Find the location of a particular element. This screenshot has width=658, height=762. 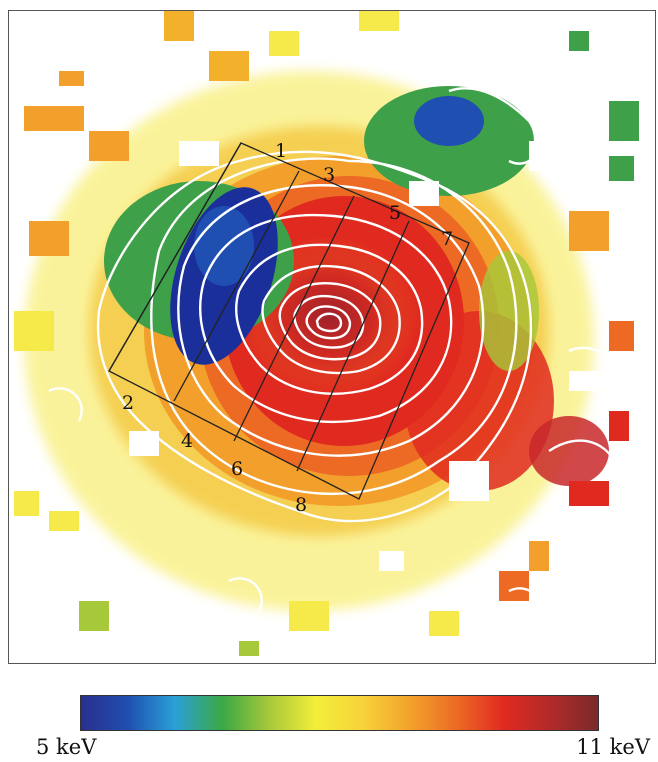

temperature-colorbar is located at coordinates (339, 713).